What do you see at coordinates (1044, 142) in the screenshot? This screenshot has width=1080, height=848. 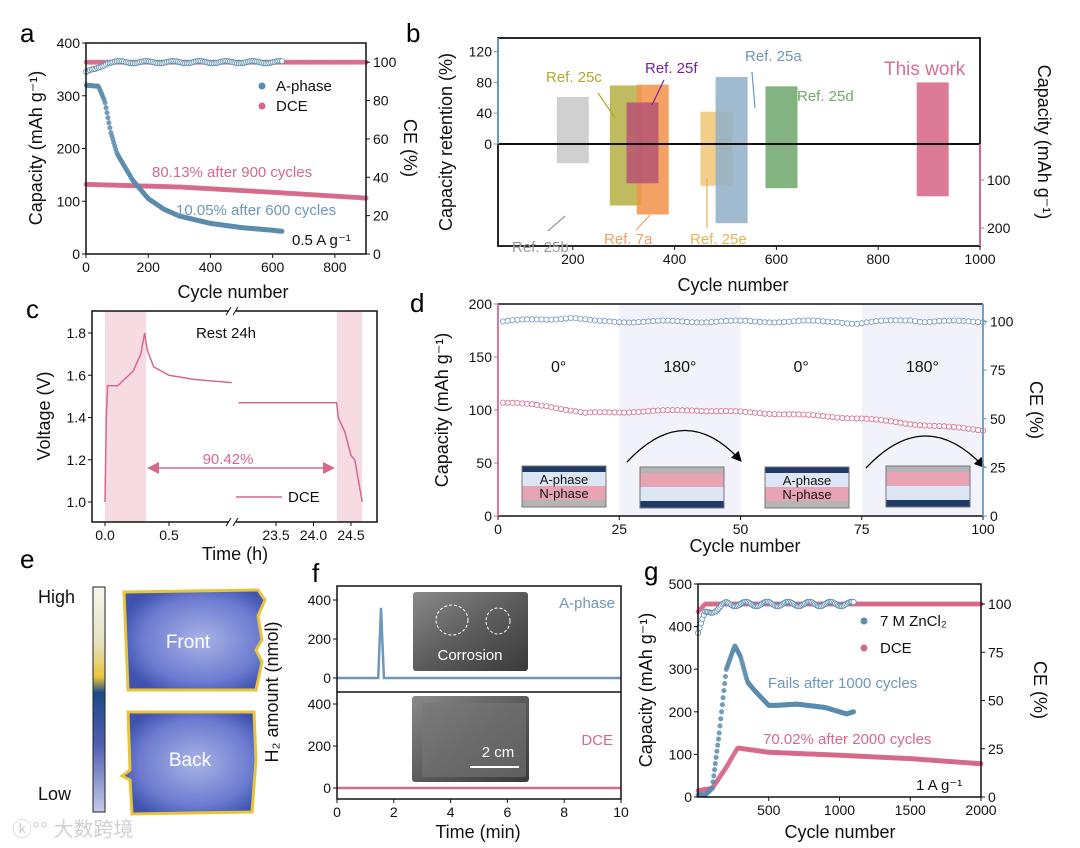 I see `b-y2label: Capacity (mAh g⁻¹)` at bounding box center [1044, 142].